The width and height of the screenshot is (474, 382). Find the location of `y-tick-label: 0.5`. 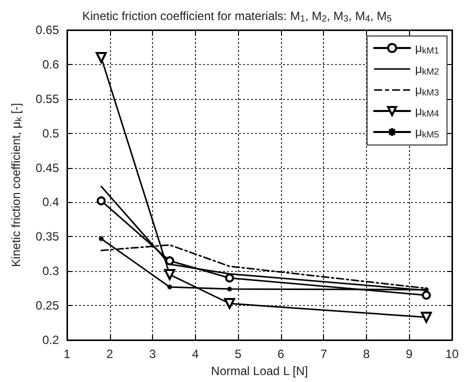

y-tick-label: 0.5 is located at coordinates (51, 133).